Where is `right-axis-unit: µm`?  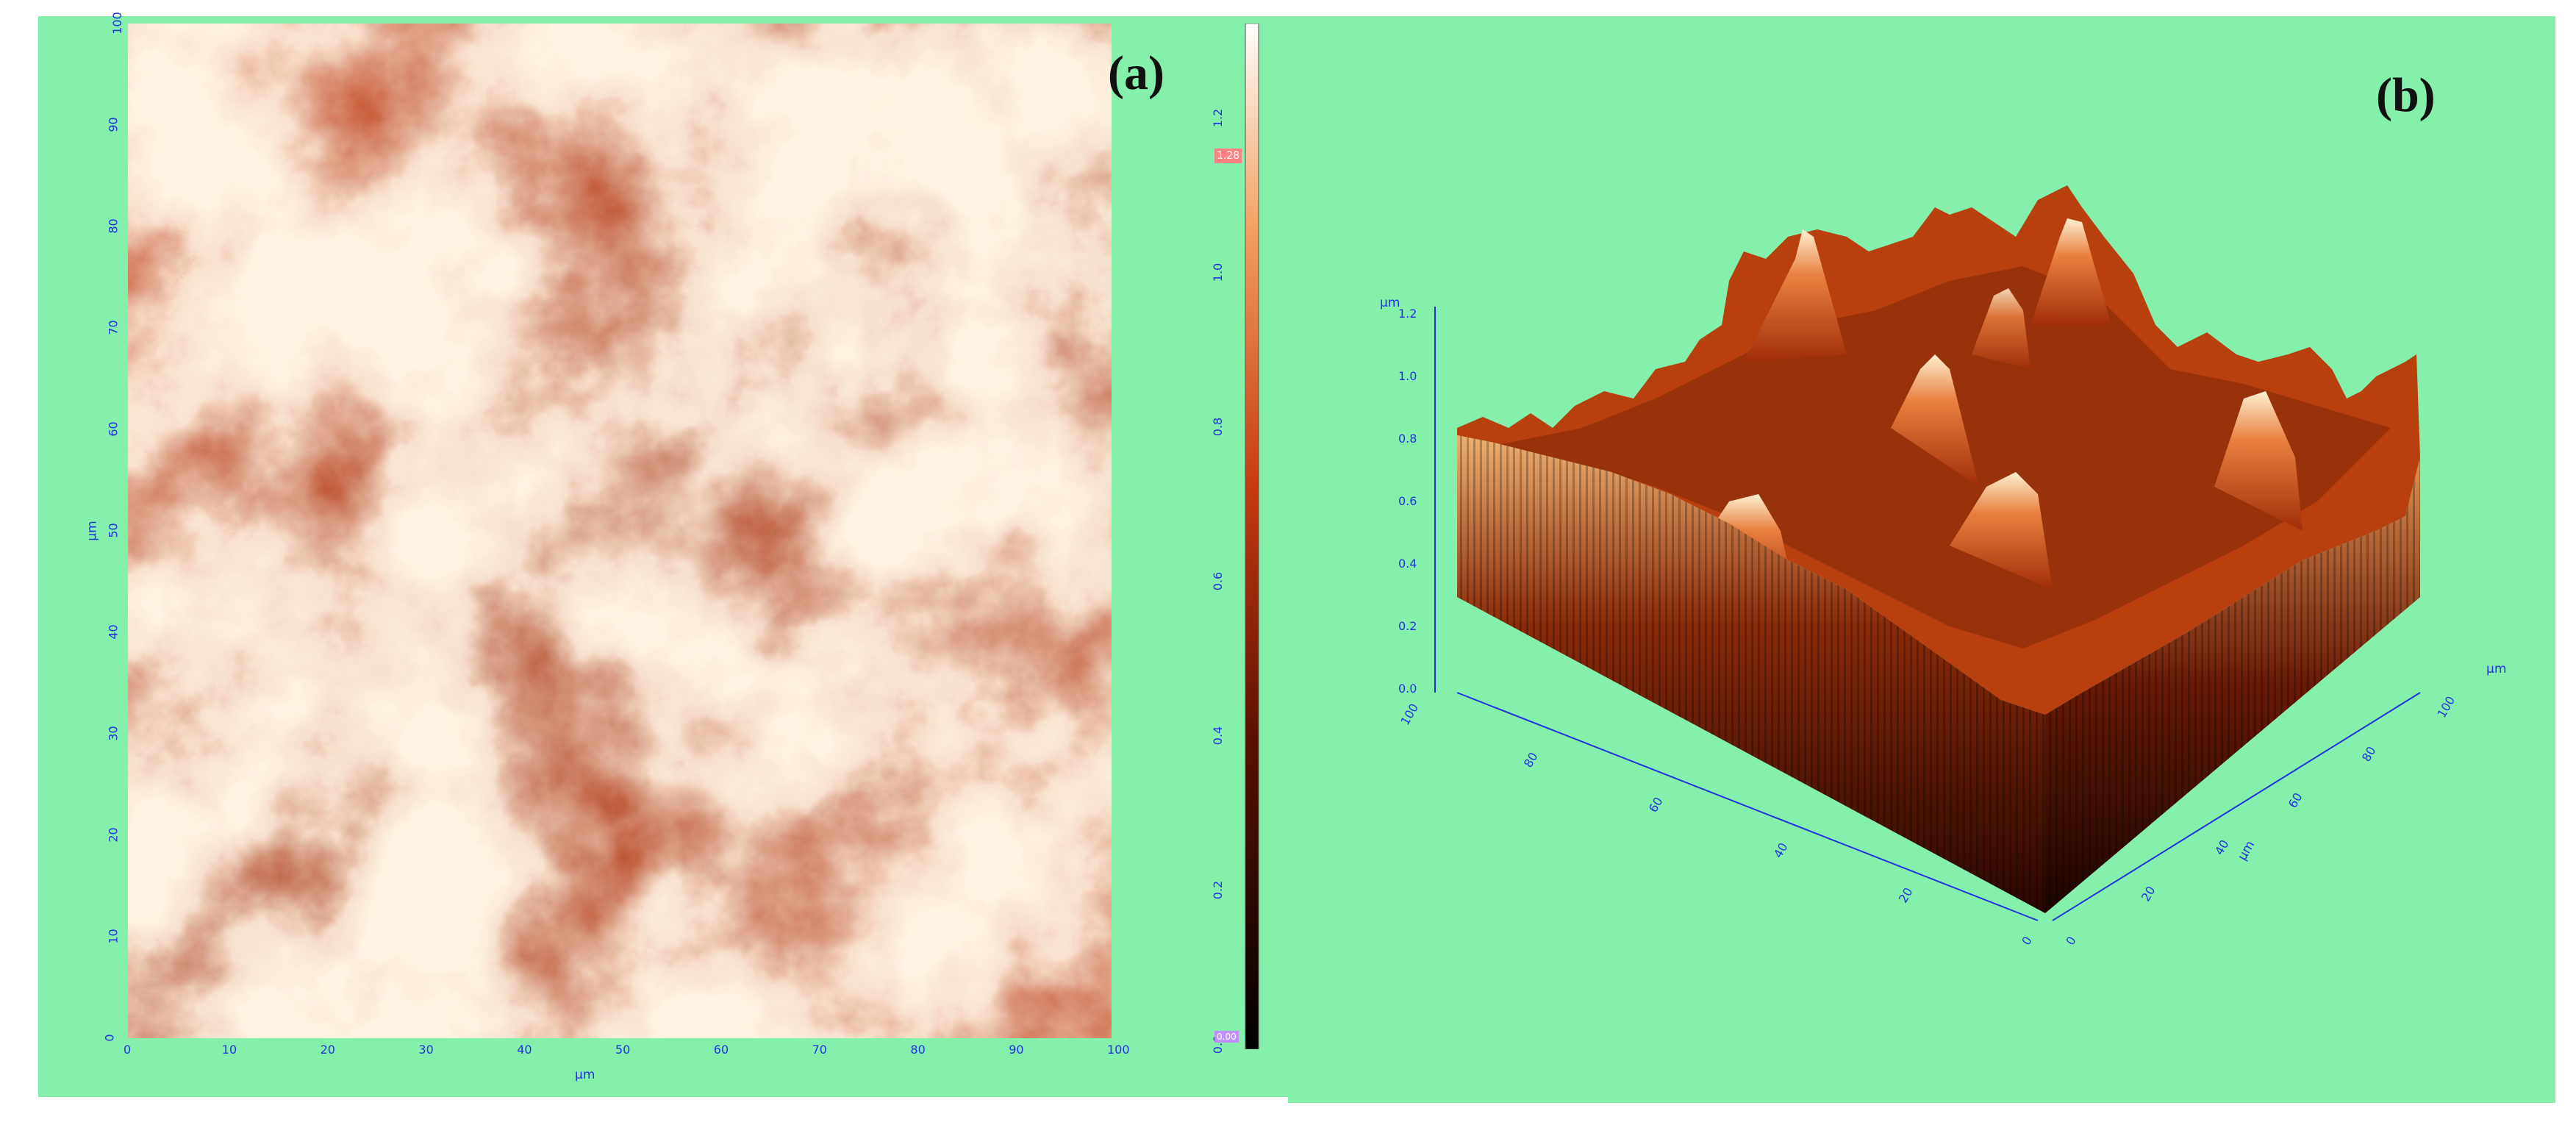
right-axis-unit: µm is located at coordinates (2496, 669).